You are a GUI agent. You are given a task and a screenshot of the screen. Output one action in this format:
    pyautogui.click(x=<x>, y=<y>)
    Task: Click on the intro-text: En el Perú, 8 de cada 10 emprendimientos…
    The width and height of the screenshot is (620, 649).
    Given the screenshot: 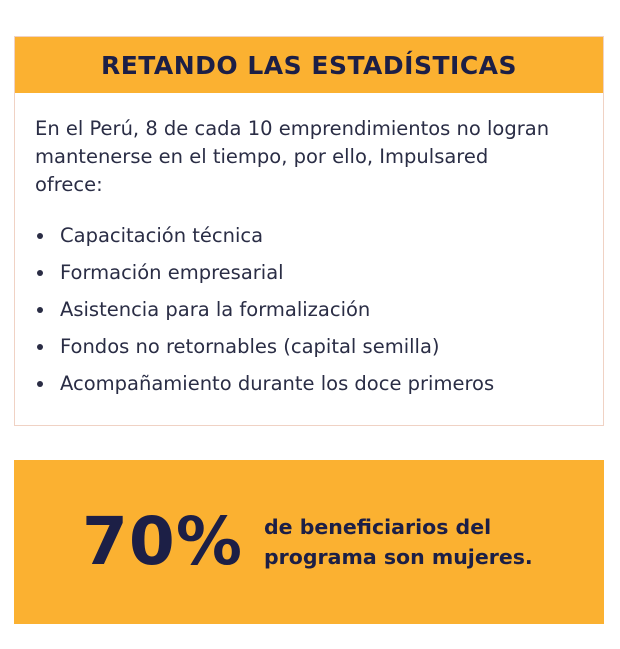 What is the action you would take?
    pyautogui.click(x=292, y=156)
    